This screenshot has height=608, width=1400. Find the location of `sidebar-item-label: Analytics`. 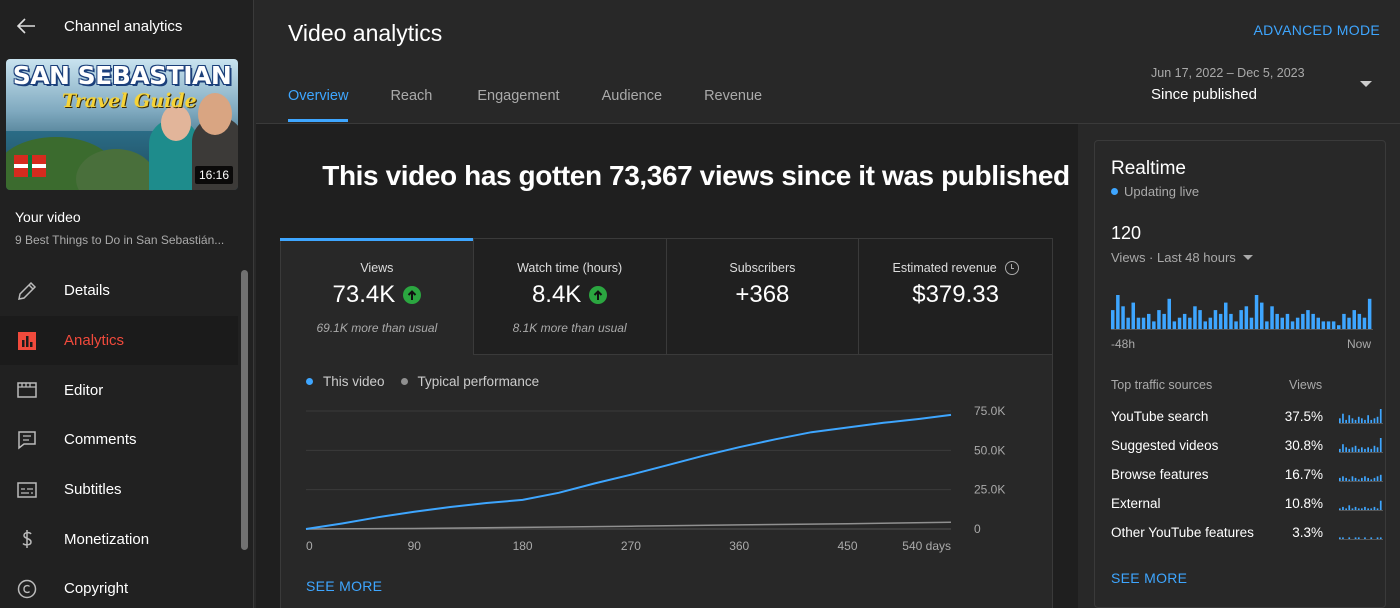

sidebar-item-label: Analytics is located at coordinates (94, 341).